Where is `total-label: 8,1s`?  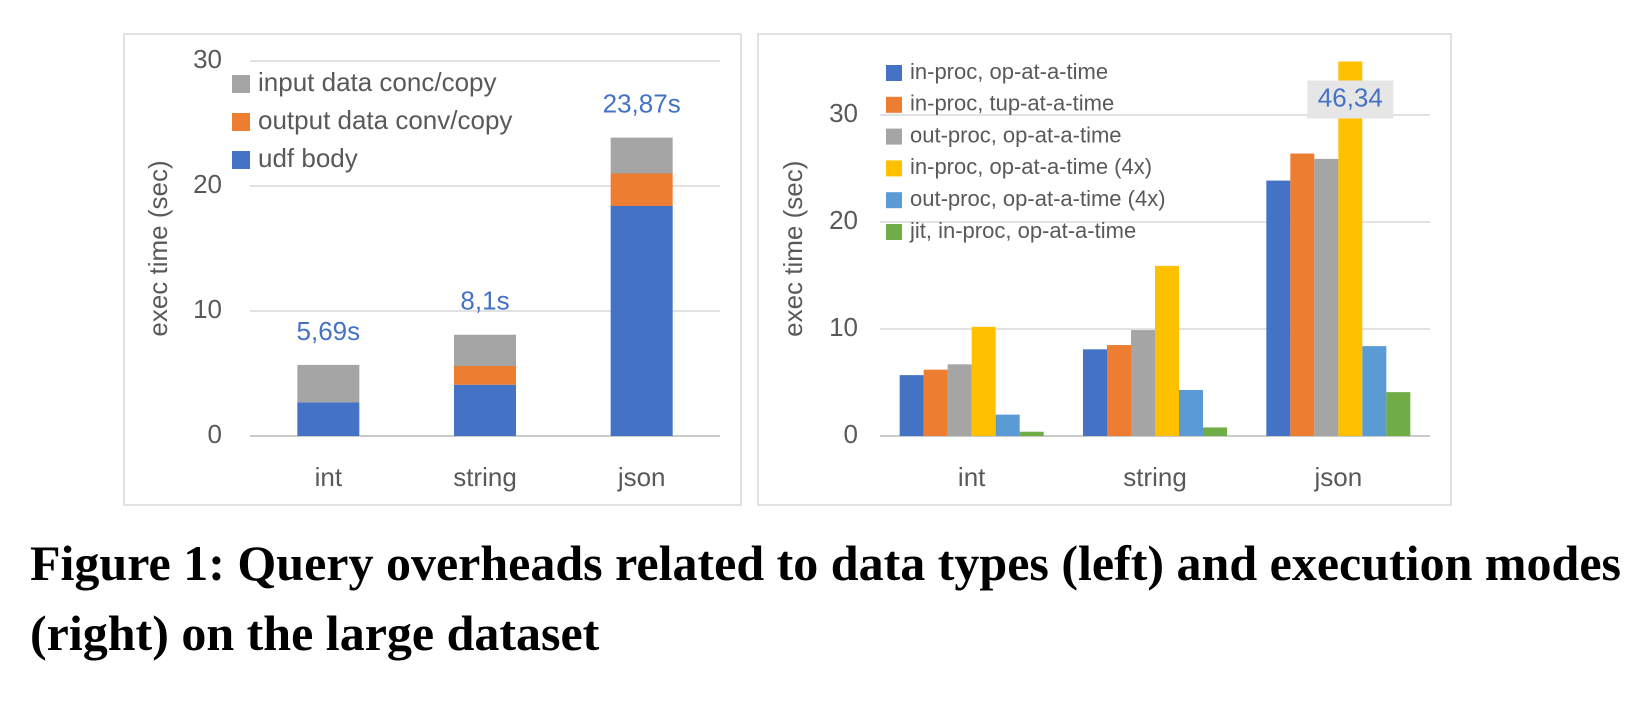 total-label: 8,1s is located at coordinates (484, 301).